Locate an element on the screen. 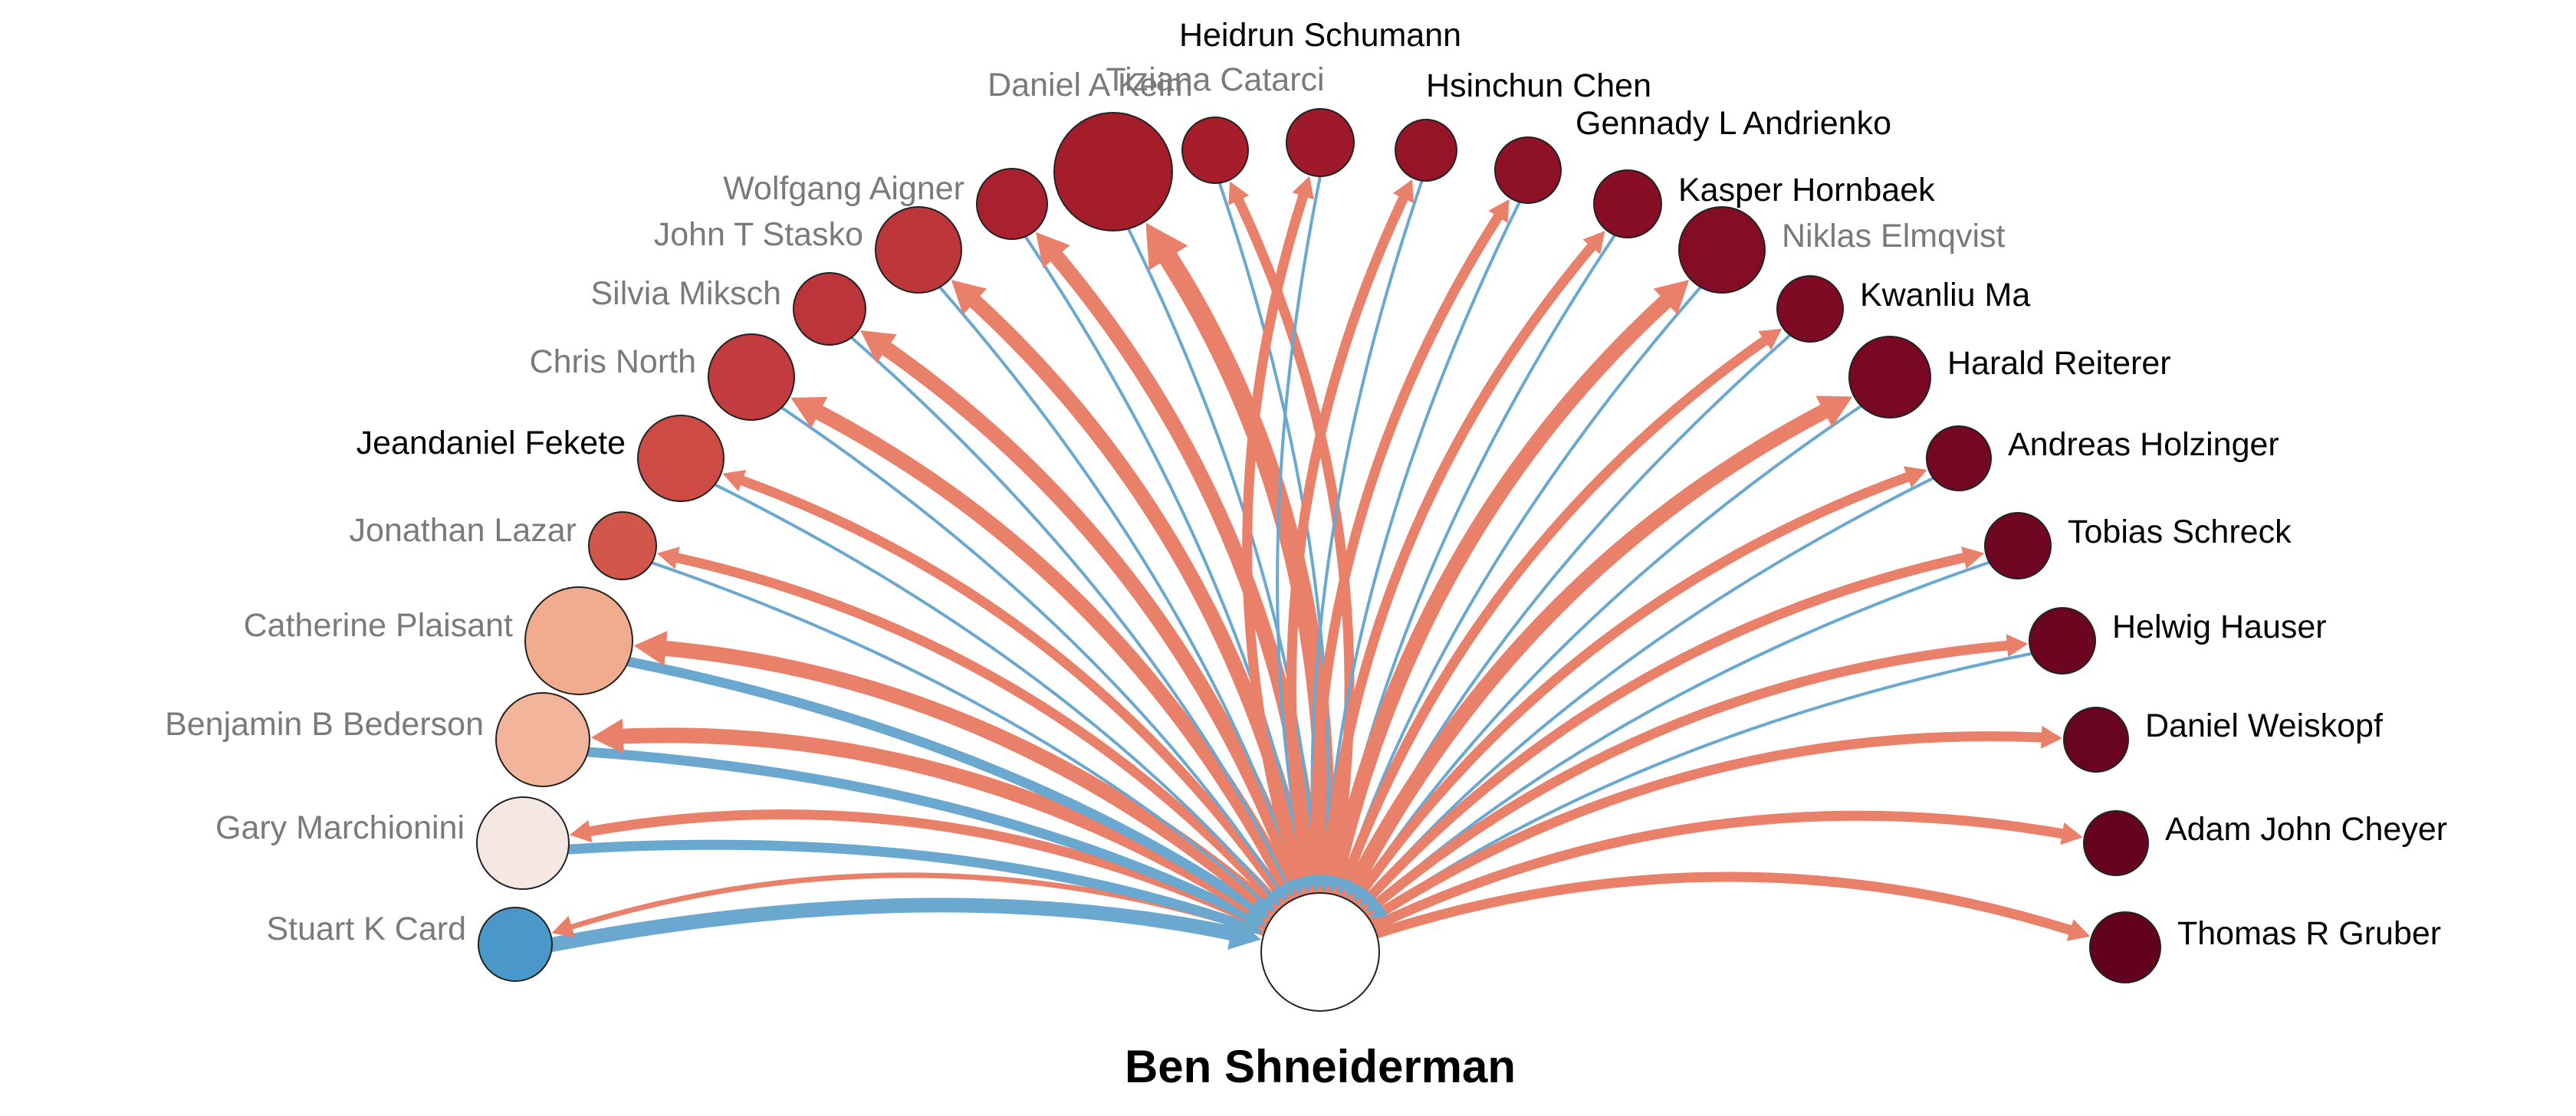  author-label: Kwanliu Ma is located at coordinates (1945, 295).